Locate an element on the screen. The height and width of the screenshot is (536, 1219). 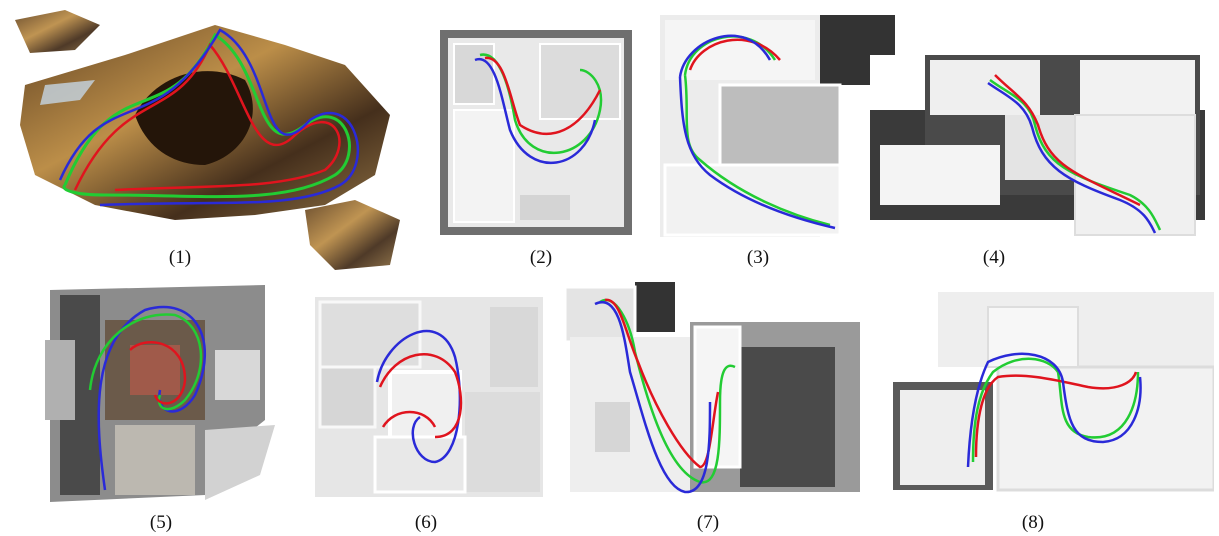
caption-6: (6) is located at coordinates (426, 522).